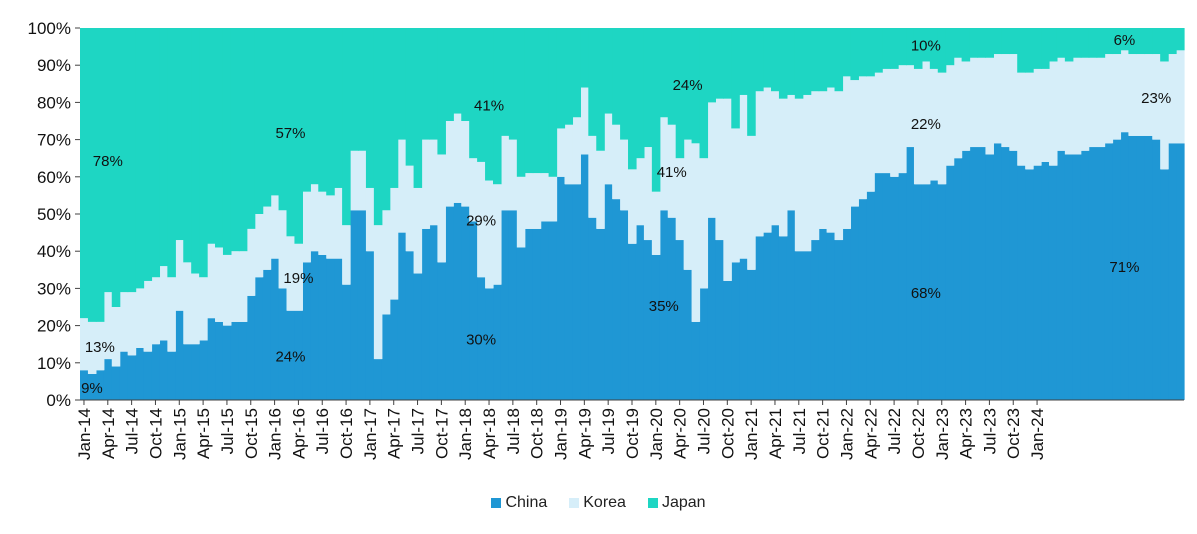 Image resolution: width=1197 pixels, height=534 pixels. I want to click on x-tick-label: Jul-17, so click(418, 431).